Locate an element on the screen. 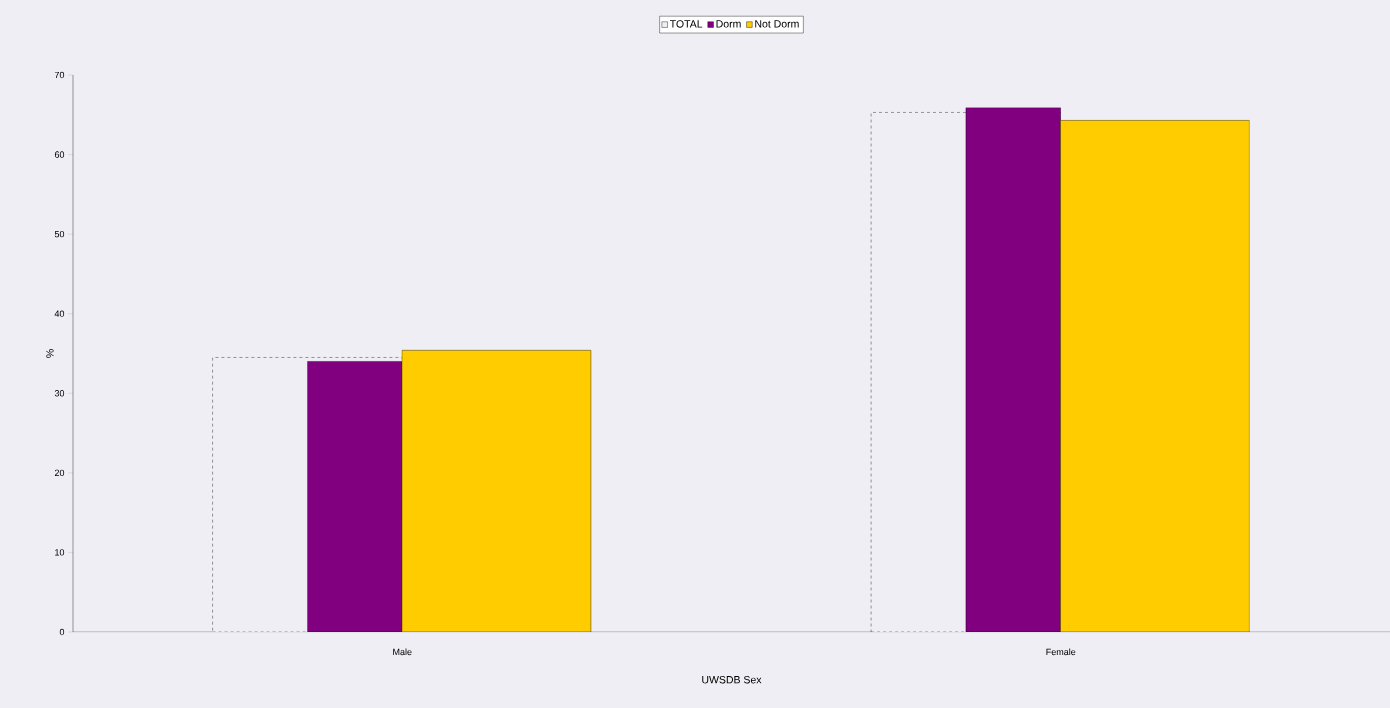 The image size is (1390, 708). y-tick-label: 60 is located at coordinates (59, 154).